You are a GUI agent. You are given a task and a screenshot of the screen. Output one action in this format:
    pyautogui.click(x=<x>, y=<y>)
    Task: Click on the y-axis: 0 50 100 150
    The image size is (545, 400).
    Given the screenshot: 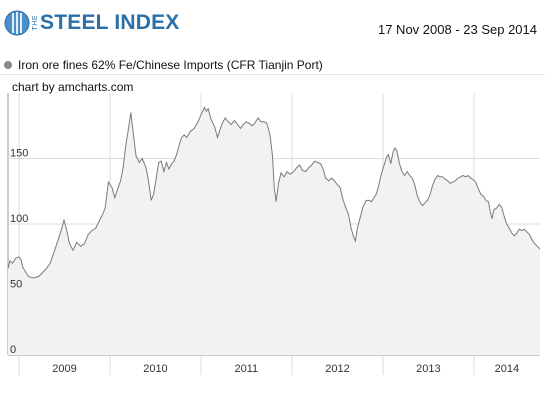 What is the action you would take?
    pyautogui.click(x=19, y=252)
    